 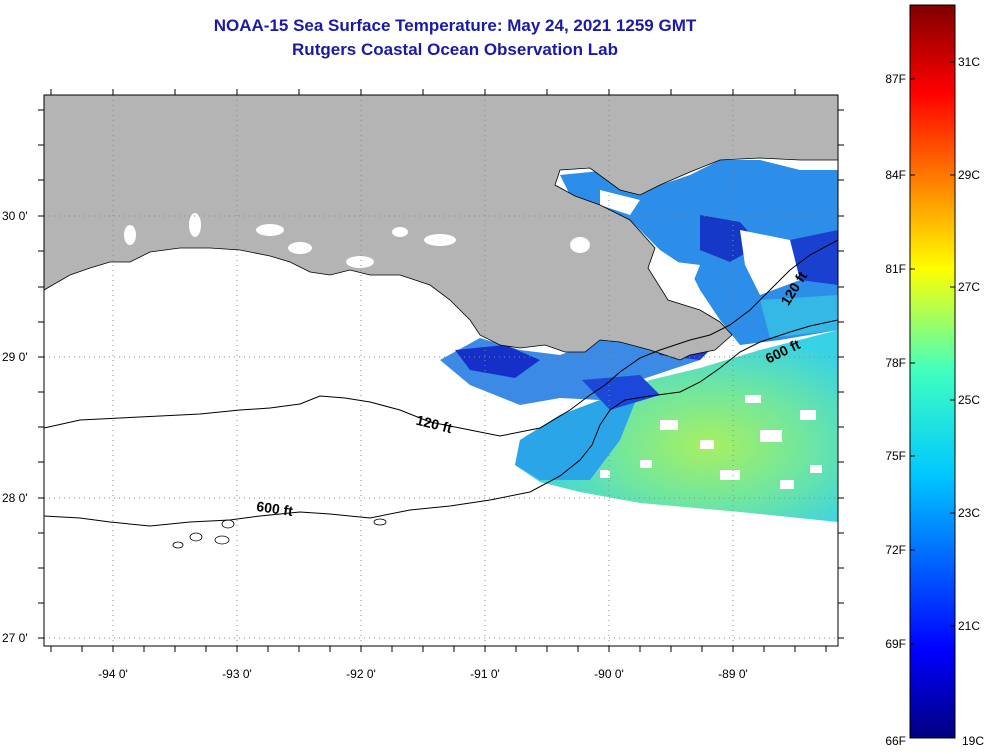 What do you see at coordinates (895, 175) in the screenshot?
I see `colorbar-f-84: 84F` at bounding box center [895, 175].